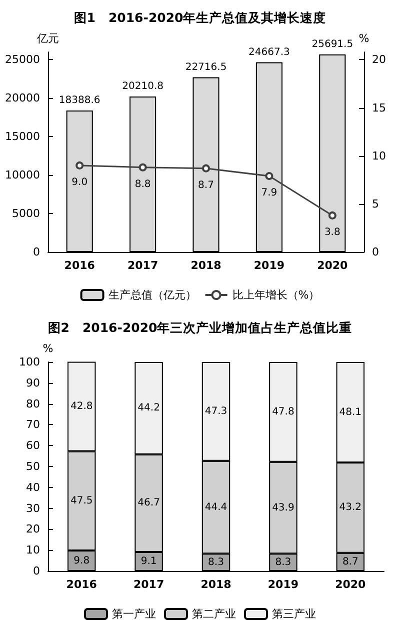  I want to click on y-tick-label: 20000, so click(22, 98).